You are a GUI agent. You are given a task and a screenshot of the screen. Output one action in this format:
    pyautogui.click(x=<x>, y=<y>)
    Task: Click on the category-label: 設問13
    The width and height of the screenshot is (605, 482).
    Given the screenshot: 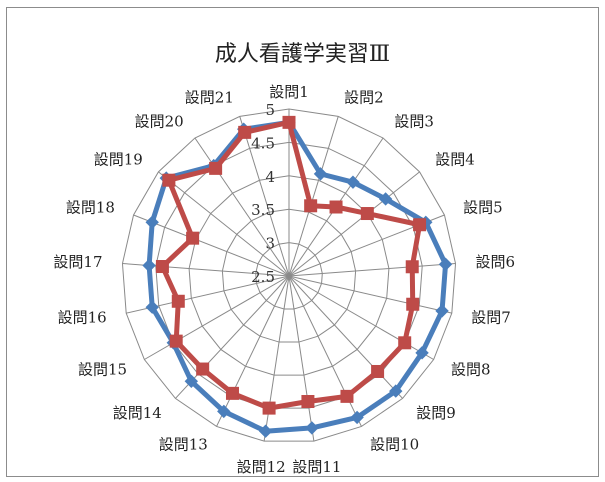 What is the action you would take?
    pyautogui.click(x=183, y=444)
    